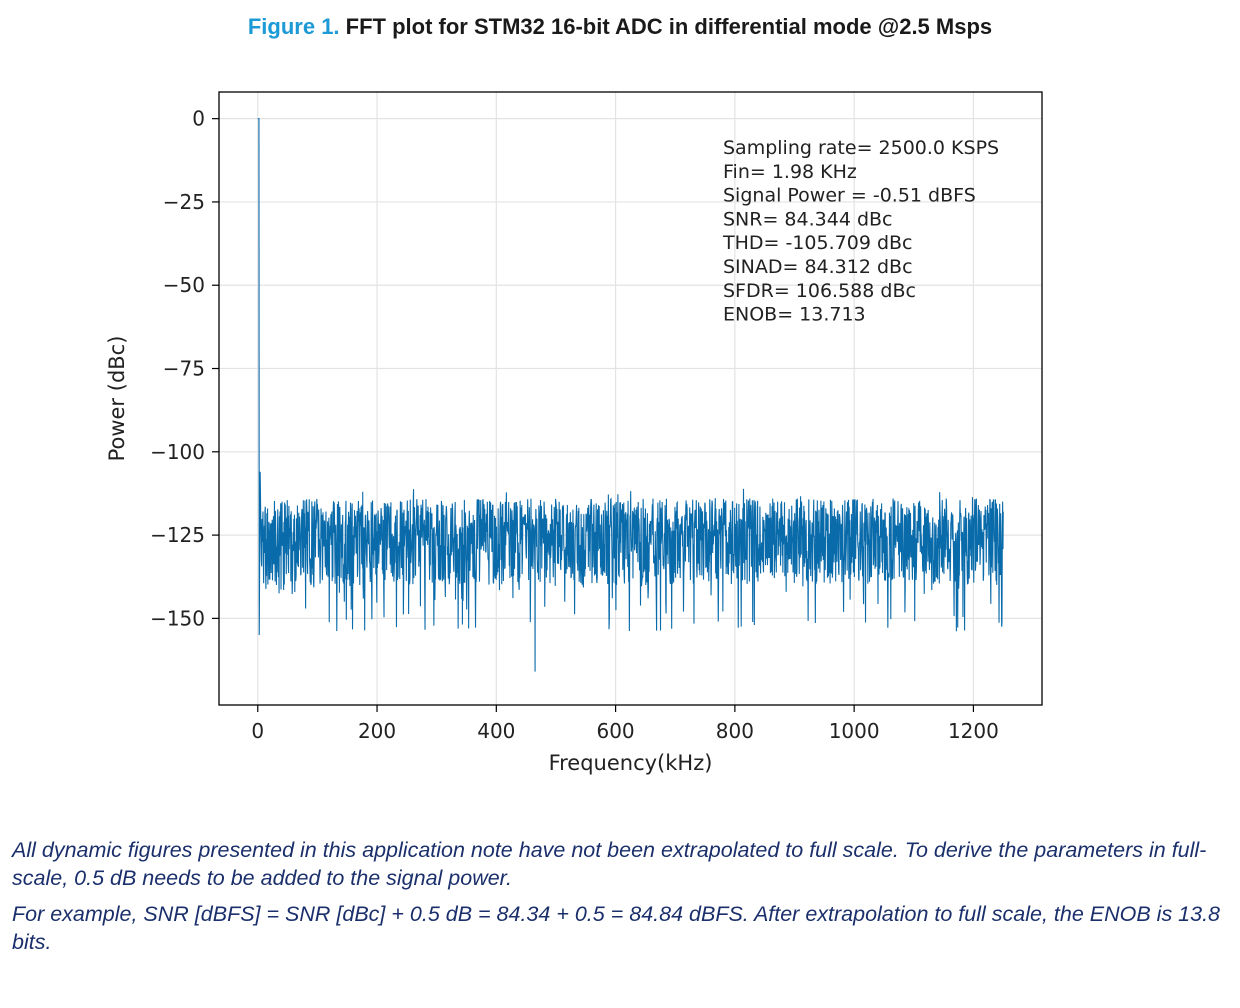 The image size is (1240, 1008). I want to click on y-tick-label: −100, so click(177, 452).